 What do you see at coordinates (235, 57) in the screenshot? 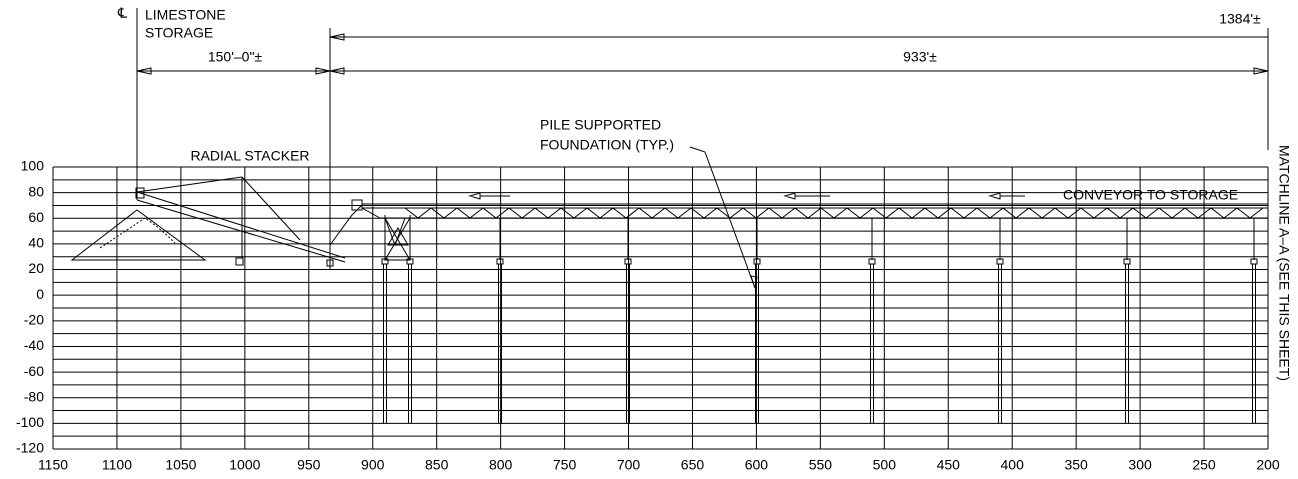
I see `dimension-label: 150'–0"±` at bounding box center [235, 57].